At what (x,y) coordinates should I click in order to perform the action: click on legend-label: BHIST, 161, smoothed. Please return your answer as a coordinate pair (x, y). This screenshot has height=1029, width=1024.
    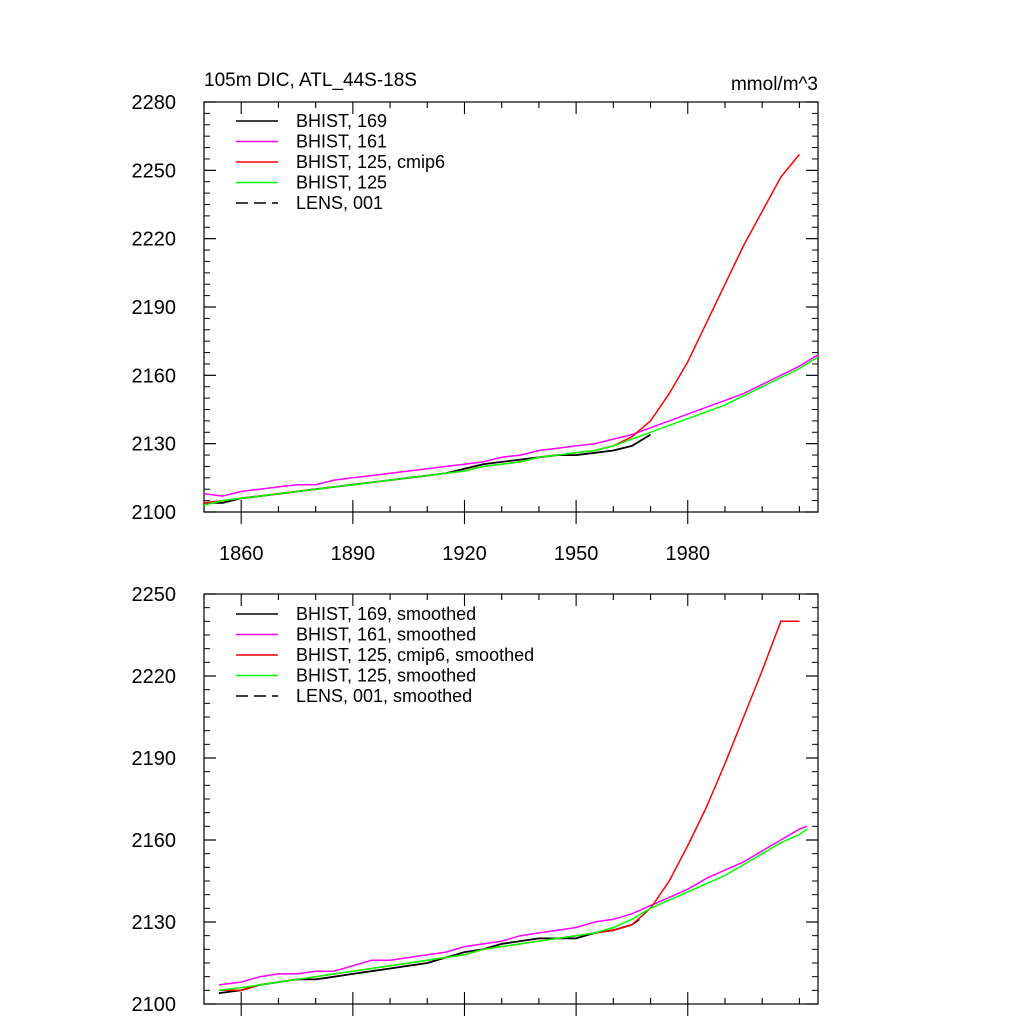
    Looking at the image, I should click on (386, 635).